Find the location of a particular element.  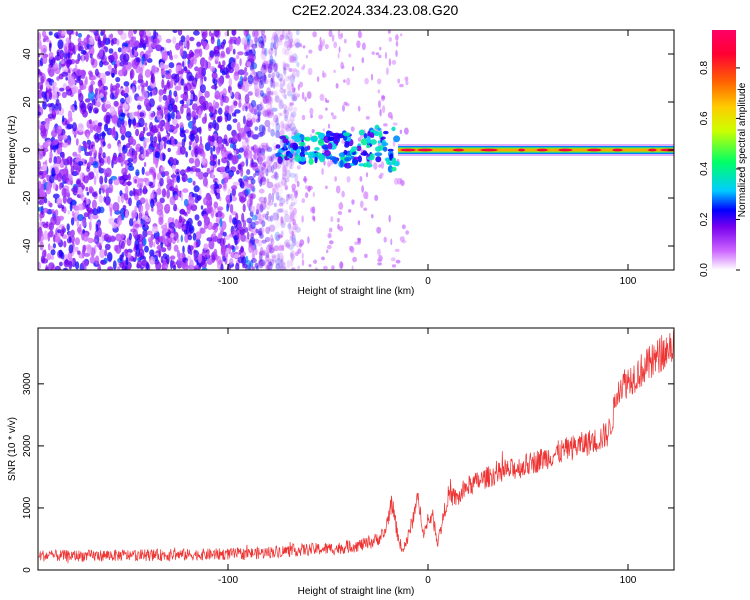

y-tick-label: 0 is located at coordinates (27, 570).